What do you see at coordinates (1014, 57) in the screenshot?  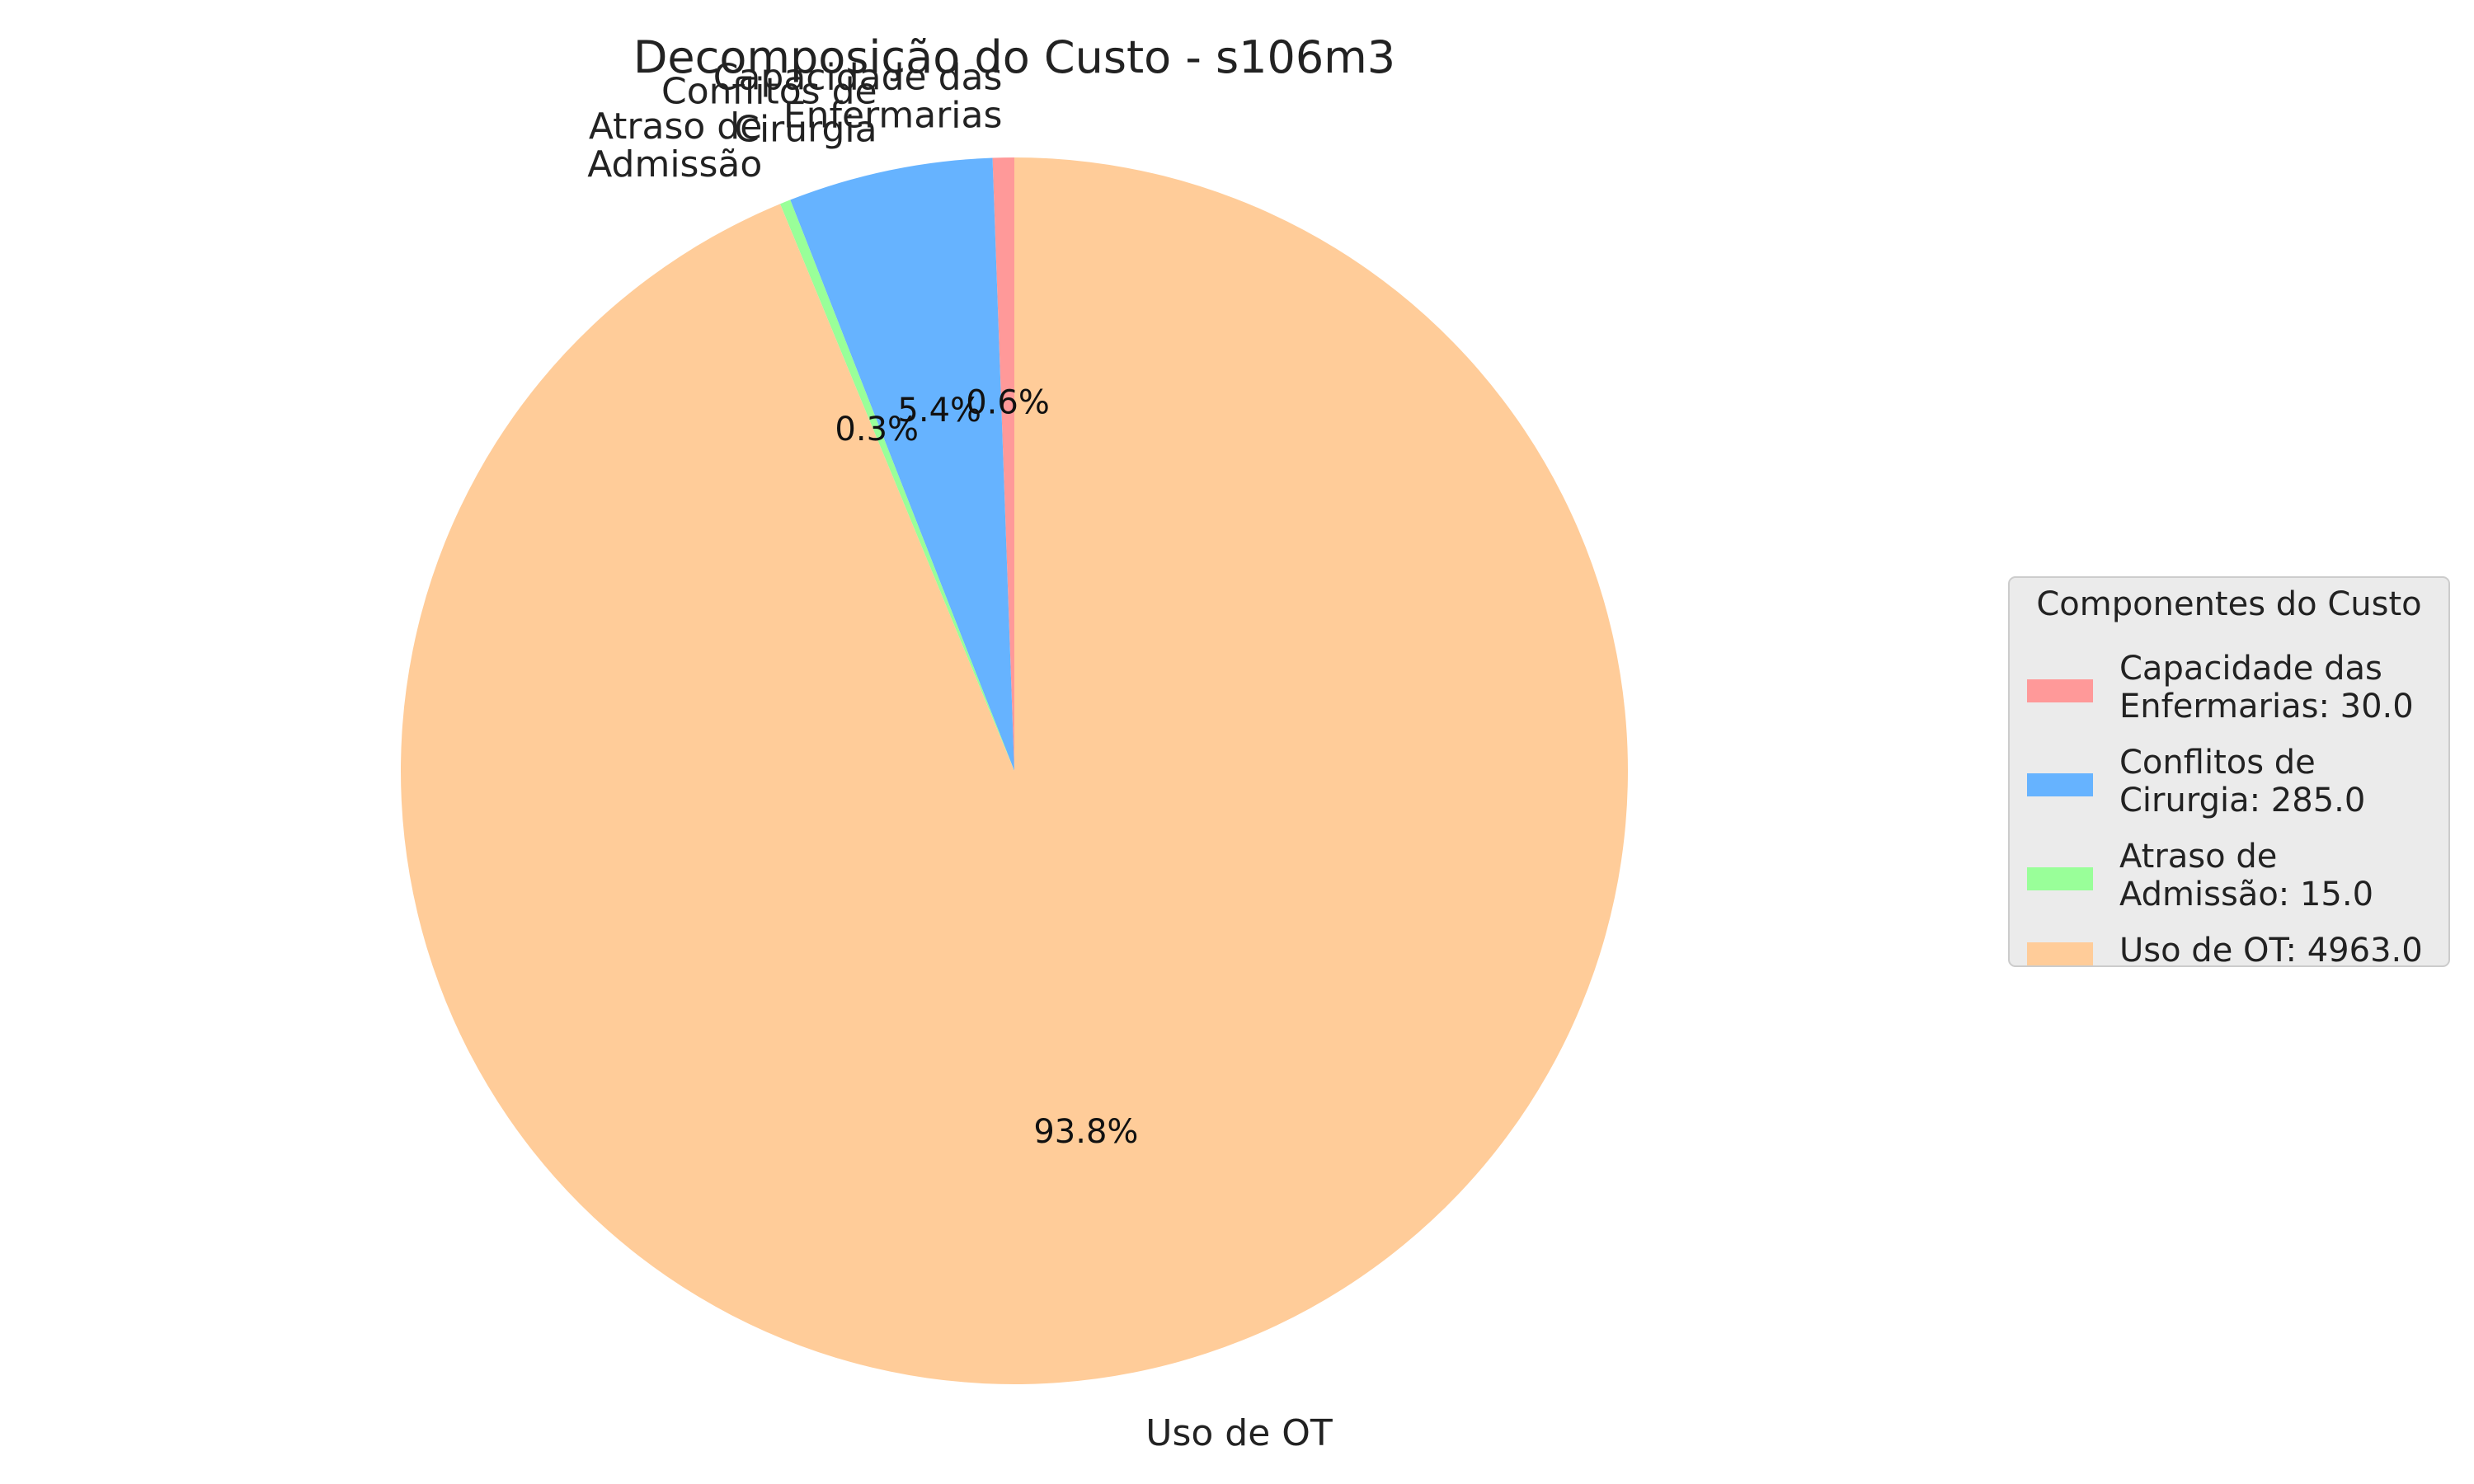 I see `chart-title: Decomposição do Custo - s106m3` at bounding box center [1014, 57].